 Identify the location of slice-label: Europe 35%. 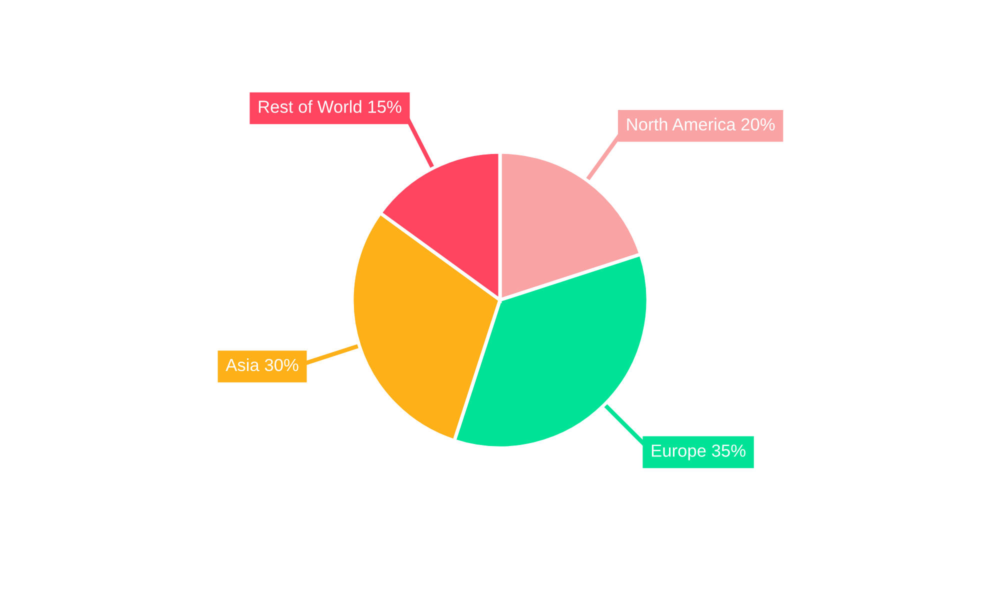
(699, 452).